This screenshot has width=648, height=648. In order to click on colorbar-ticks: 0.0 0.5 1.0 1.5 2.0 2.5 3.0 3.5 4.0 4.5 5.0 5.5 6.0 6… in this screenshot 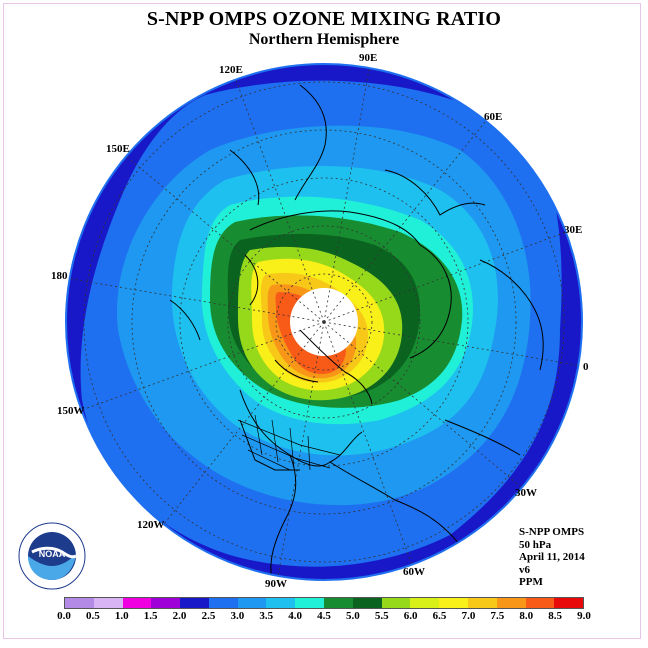, I will do `click(324, 617)`.